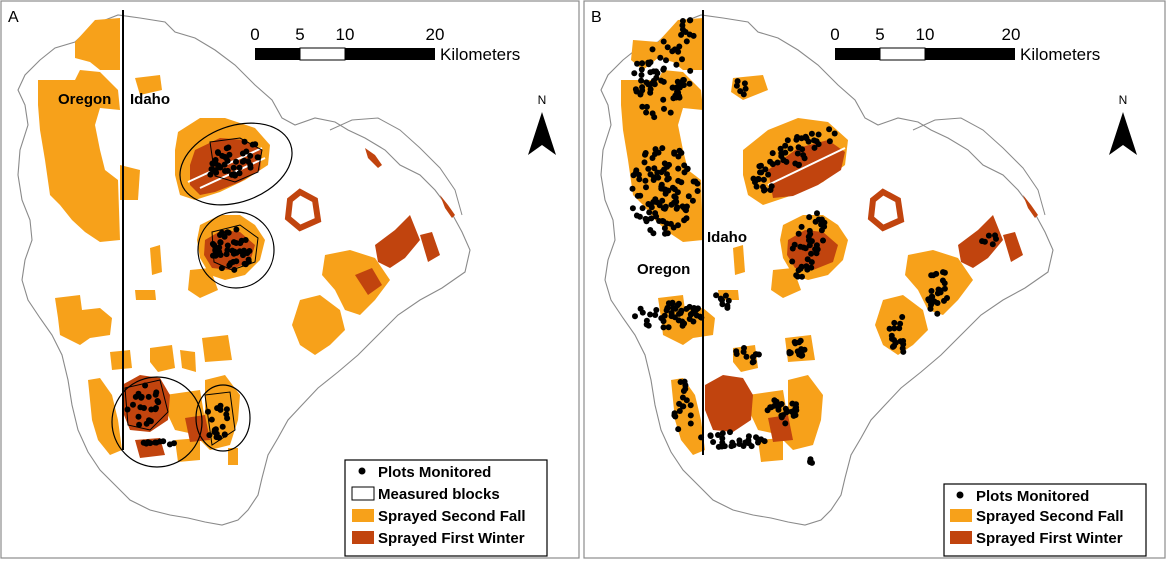  I want to click on legend-symbol-fill, so click(961, 537).